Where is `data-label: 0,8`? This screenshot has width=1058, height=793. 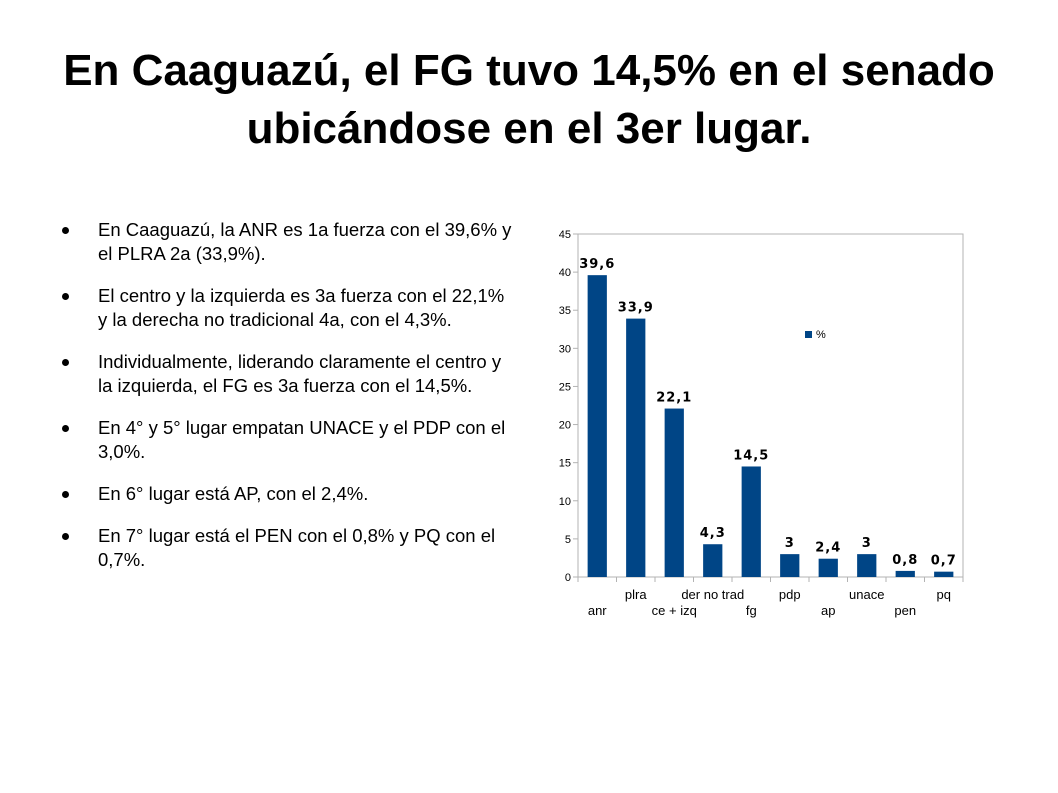
data-label: 0,8 is located at coordinates (905, 560).